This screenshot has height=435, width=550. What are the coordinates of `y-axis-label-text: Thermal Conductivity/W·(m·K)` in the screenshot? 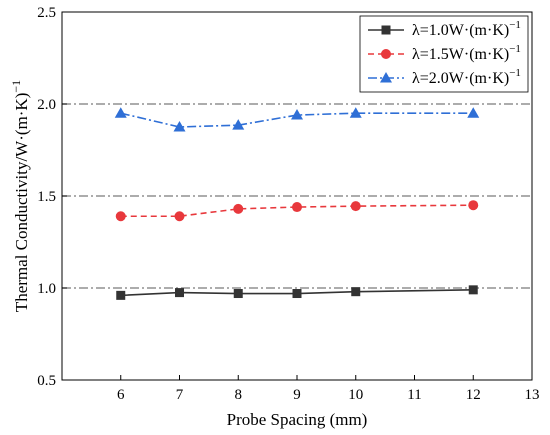 It's located at (21, 203).